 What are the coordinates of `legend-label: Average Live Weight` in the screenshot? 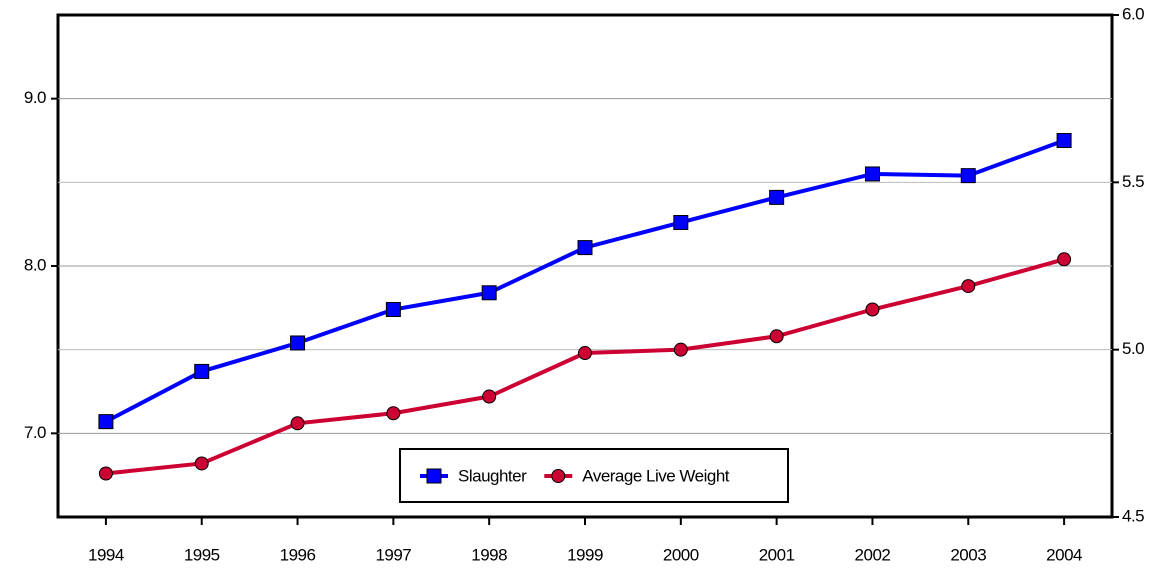 It's located at (656, 475).